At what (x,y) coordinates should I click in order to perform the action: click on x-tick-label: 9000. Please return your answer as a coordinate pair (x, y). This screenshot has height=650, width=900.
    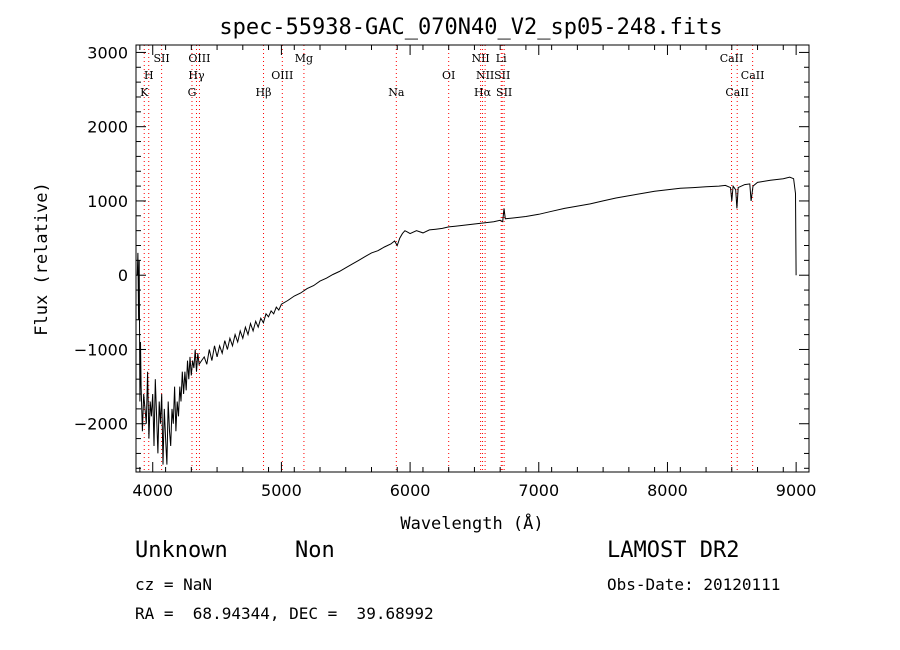
    Looking at the image, I should click on (796, 490).